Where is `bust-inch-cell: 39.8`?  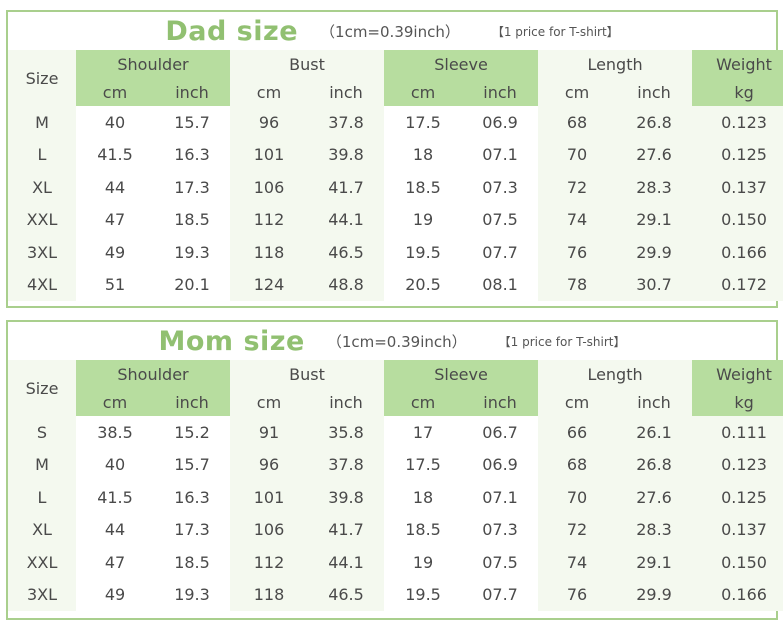 bust-inch-cell: 39.8 is located at coordinates (346, 497).